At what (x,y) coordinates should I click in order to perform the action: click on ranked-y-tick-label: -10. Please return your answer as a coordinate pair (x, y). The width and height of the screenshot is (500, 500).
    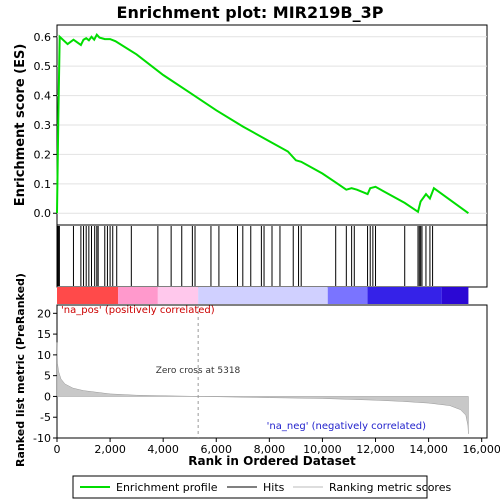
    Looking at the image, I should click on (42, 438).